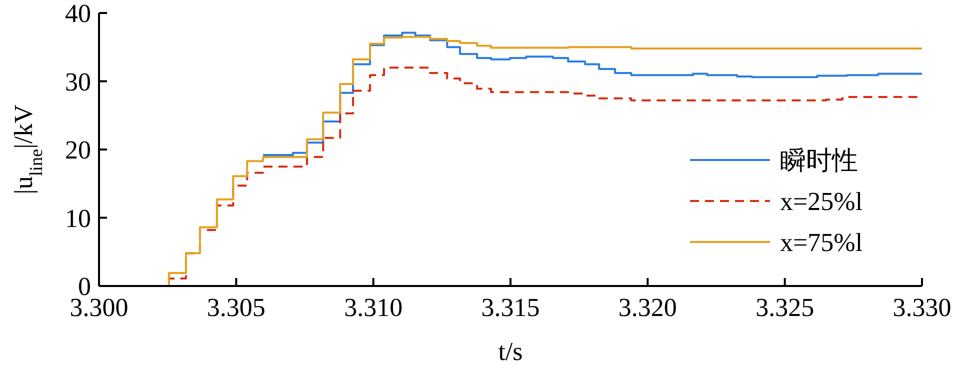 This screenshot has height=368, width=962. What do you see at coordinates (819, 160) in the screenshot?
I see `legend-label: 瞬时性` at bounding box center [819, 160].